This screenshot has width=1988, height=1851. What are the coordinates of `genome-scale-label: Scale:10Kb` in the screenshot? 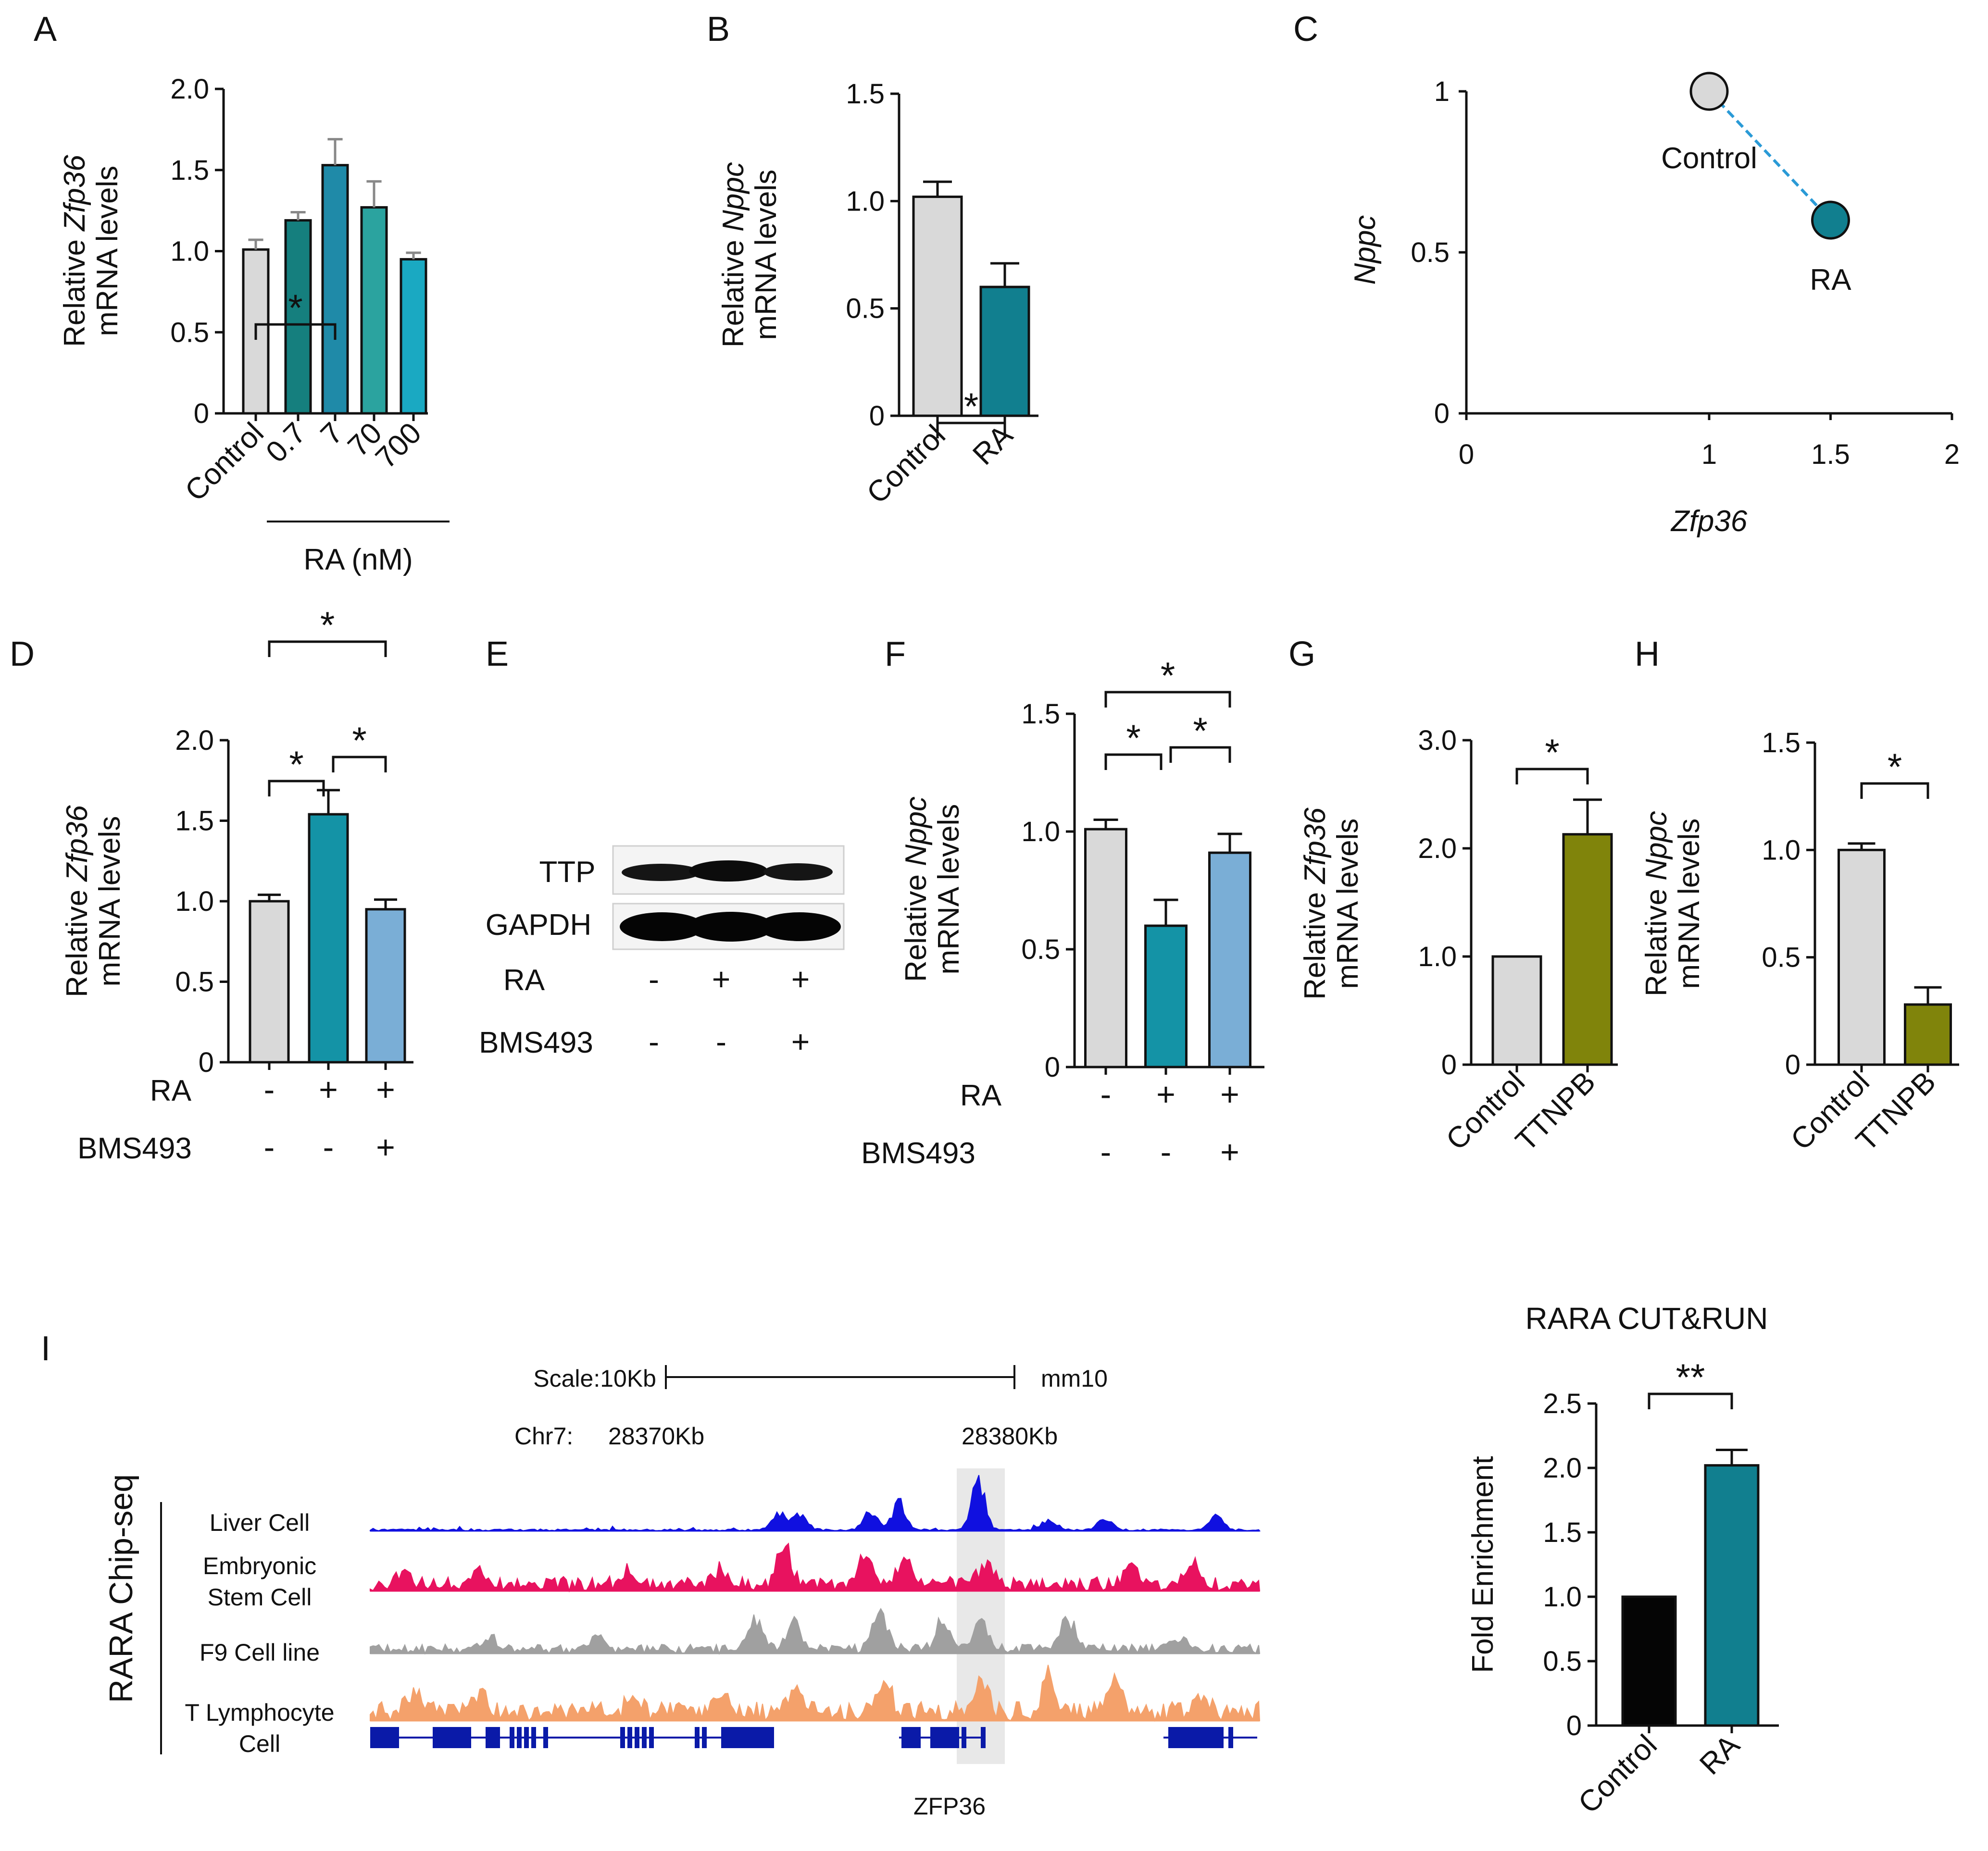 It's located at (594, 1378).